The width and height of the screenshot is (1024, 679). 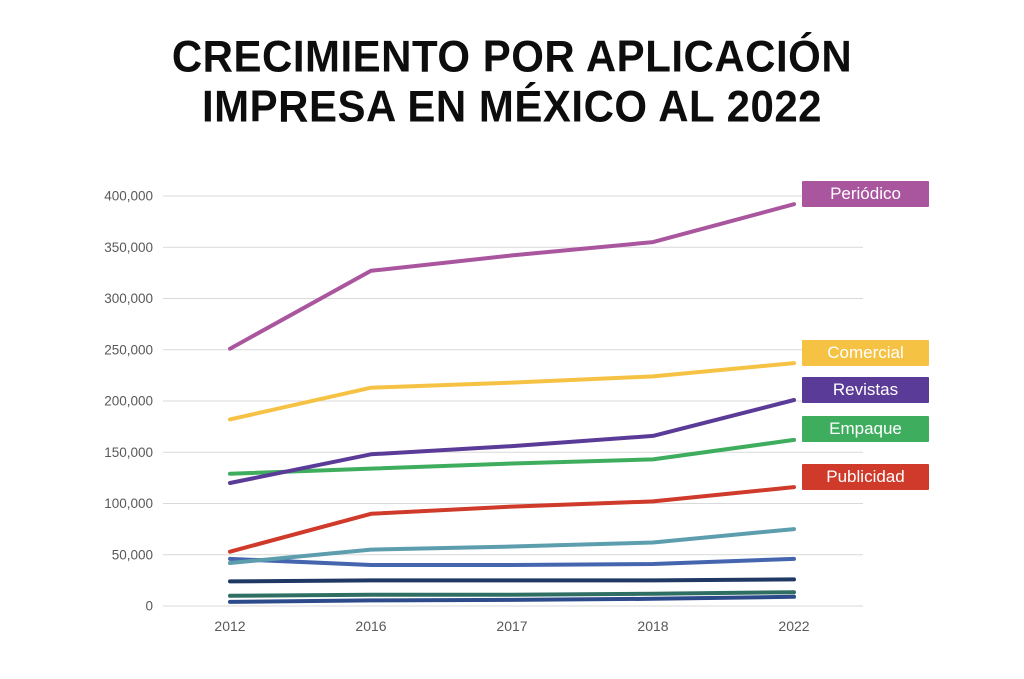 I want to click on legend-empaque: Empaque, so click(x=865, y=429).